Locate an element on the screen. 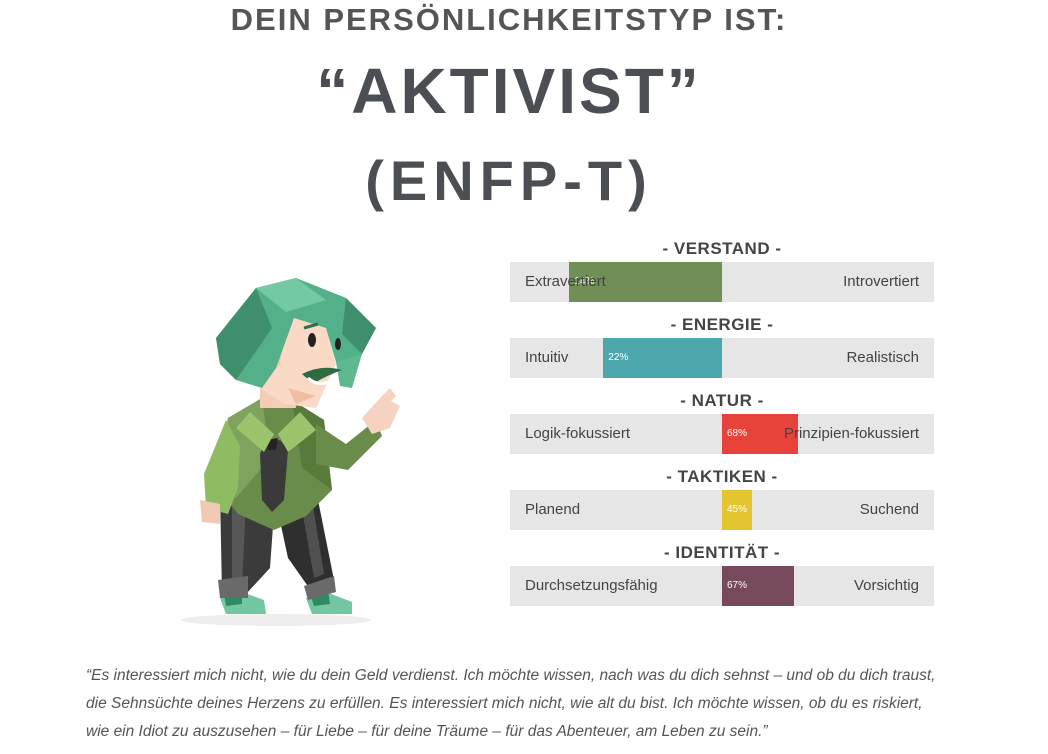 Image resolution: width=1048 pixels, height=754 pixels. scale-percent: 14% is located at coordinates (584, 281).